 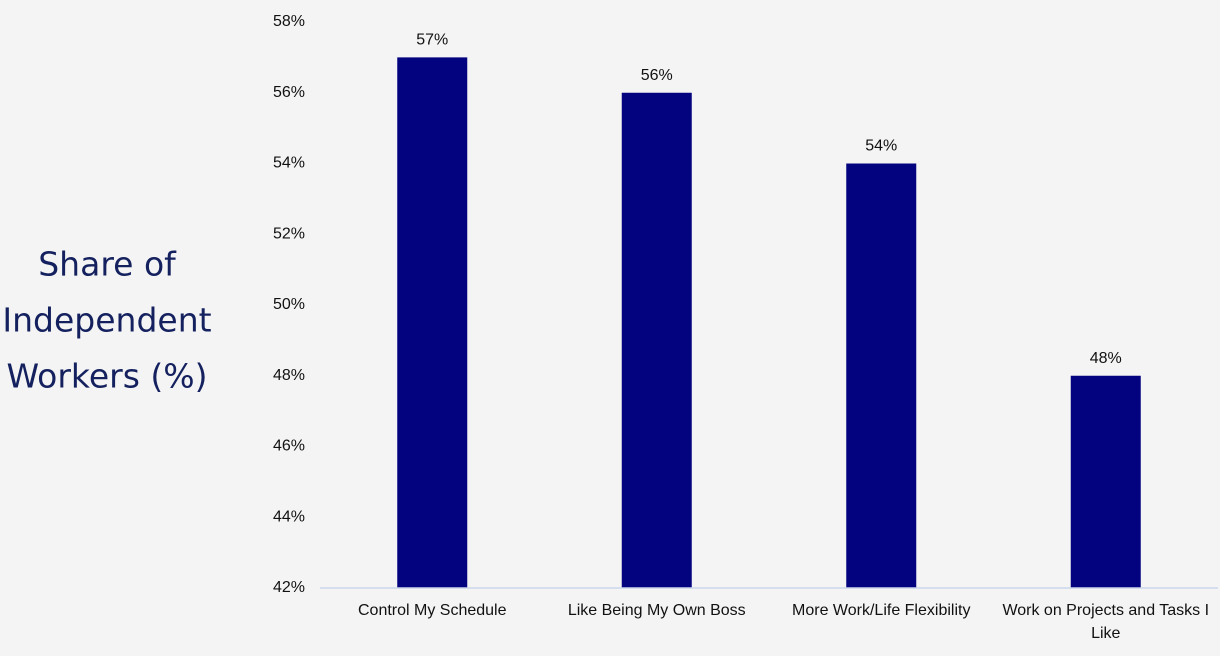 What do you see at coordinates (289, 92) in the screenshot?
I see `y-tick-label: 56%` at bounding box center [289, 92].